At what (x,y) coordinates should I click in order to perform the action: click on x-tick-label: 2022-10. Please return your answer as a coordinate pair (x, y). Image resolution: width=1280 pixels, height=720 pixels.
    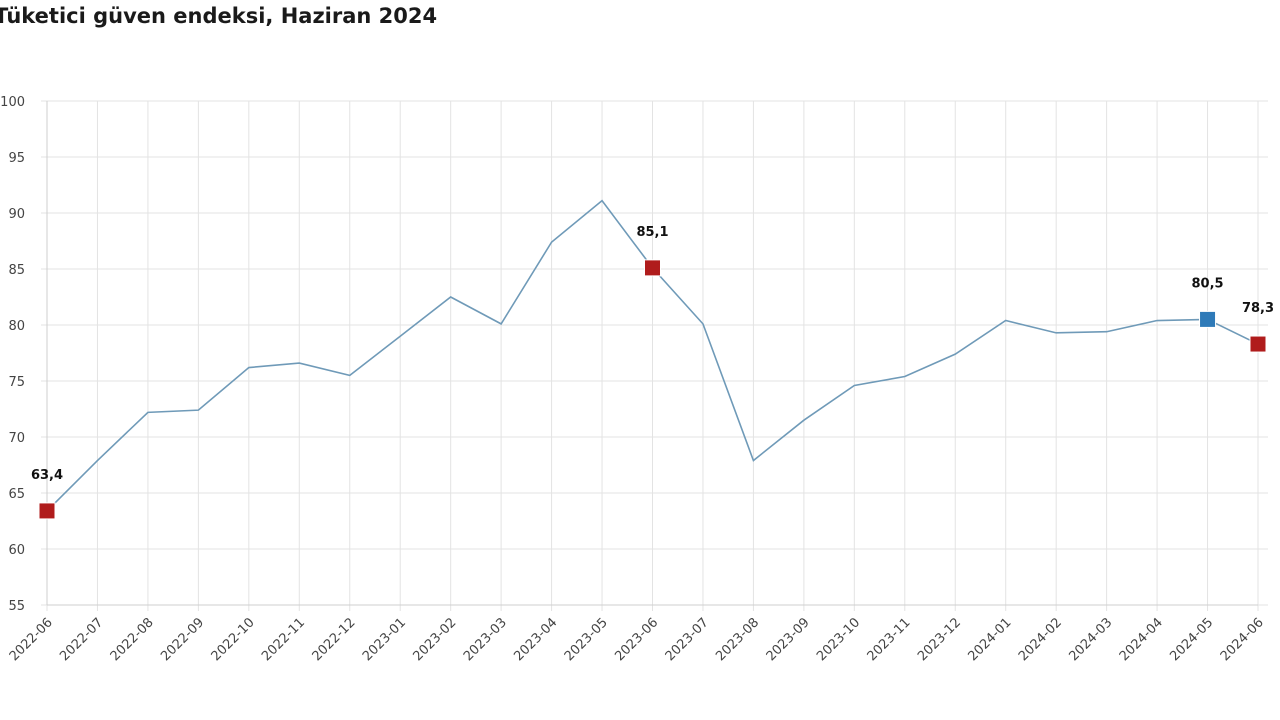
    Looking at the image, I should click on (233, 639).